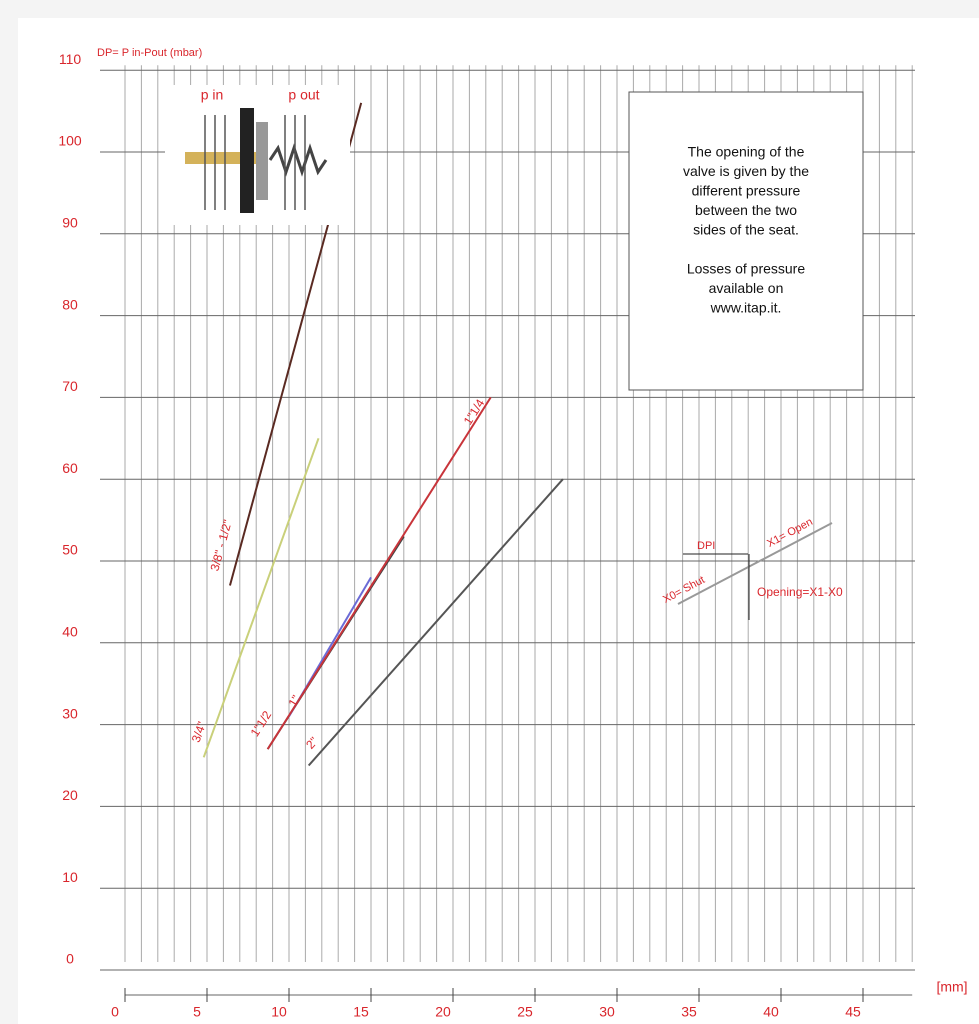 The height and width of the screenshot is (1024, 979). I want to click on y-tick-label: 90, so click(70, 223).